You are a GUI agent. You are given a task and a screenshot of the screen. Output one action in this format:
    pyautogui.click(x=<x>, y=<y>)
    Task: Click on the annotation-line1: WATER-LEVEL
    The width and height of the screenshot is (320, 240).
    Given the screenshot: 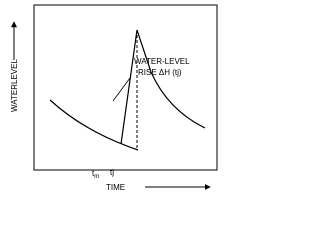 What is the action you would take?
    pyautogui.click(x=162, y=61)
    